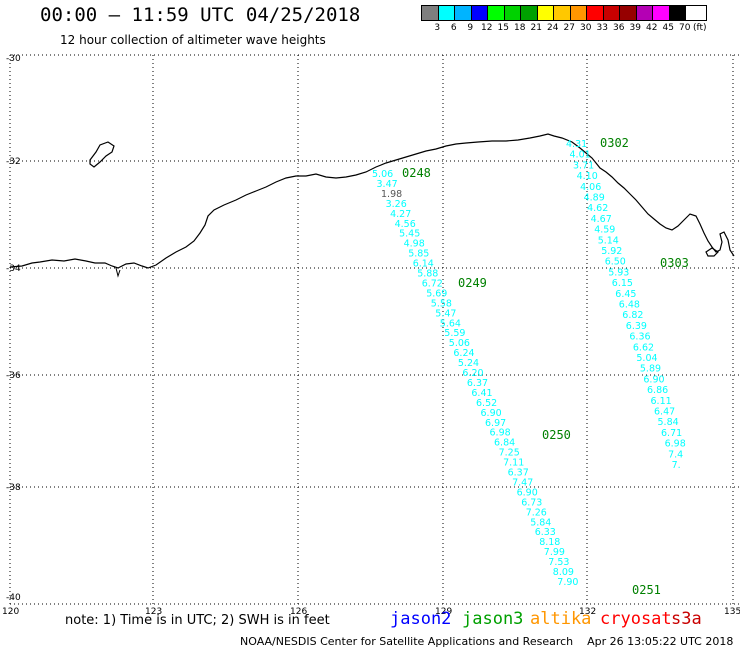 Image resolution: width=740 pixels, height=650 pixels. What do you see at coordinates (556, 435) in the screenshot?
I see `pass-time-label: 0250` at bounding box center [556, 435].